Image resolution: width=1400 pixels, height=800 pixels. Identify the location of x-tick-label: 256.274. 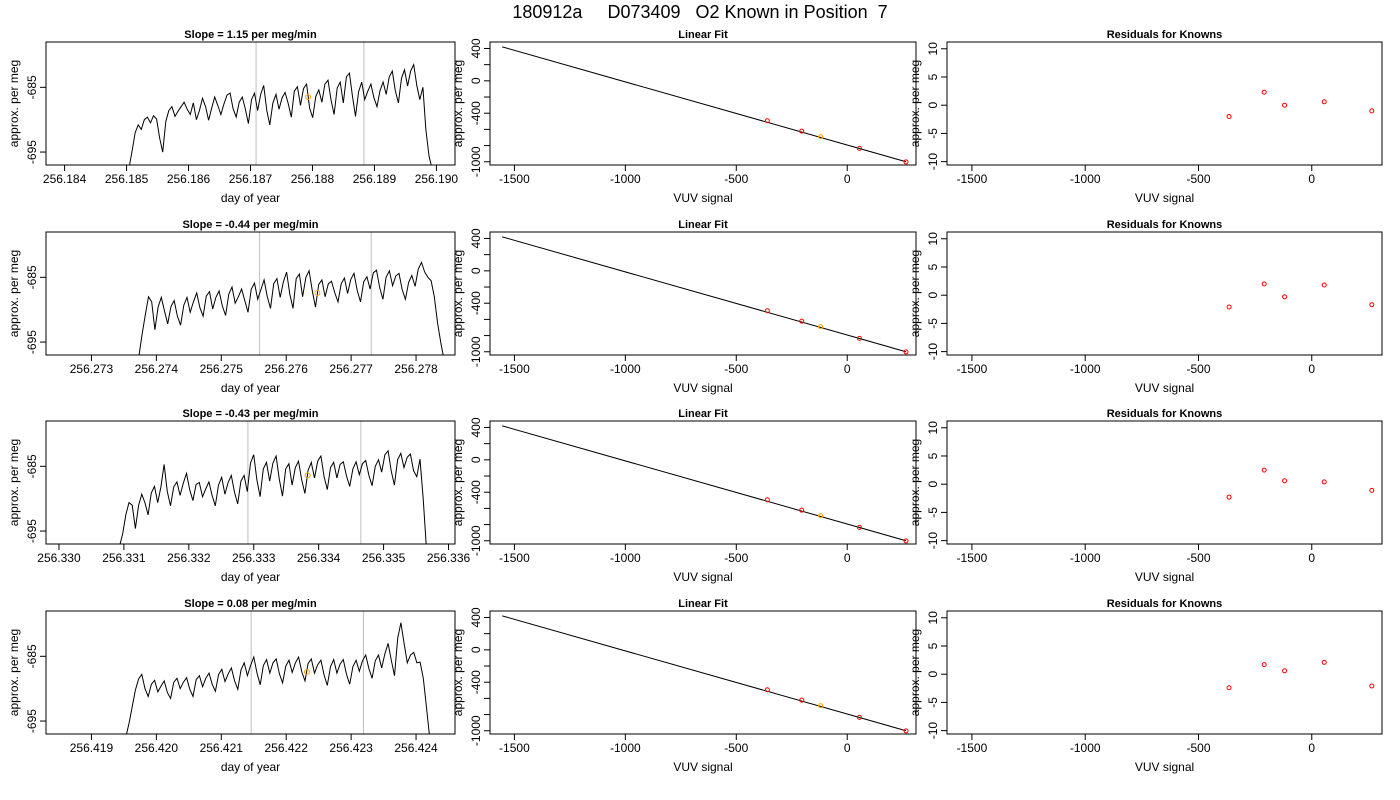
(157, 369).